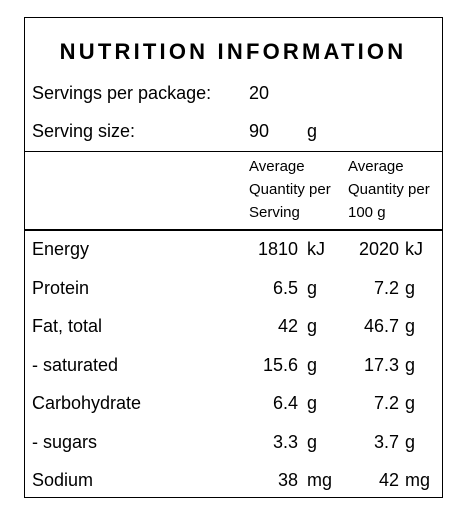 This screenshot has height=520, width=466. I want to click on servings-per-package-value: 20, so click(259, 93).